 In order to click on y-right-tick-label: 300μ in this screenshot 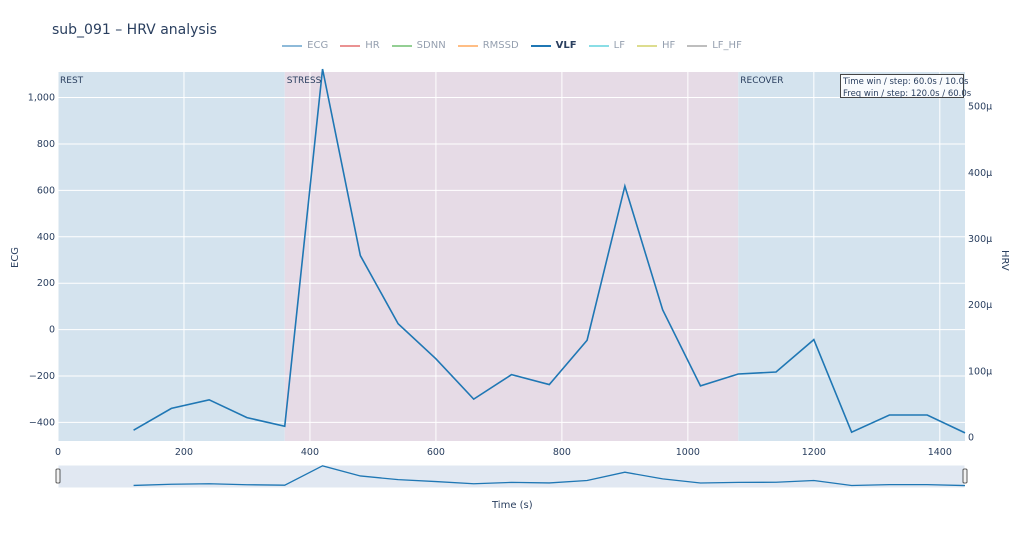, I will do `click(980, 239)`.